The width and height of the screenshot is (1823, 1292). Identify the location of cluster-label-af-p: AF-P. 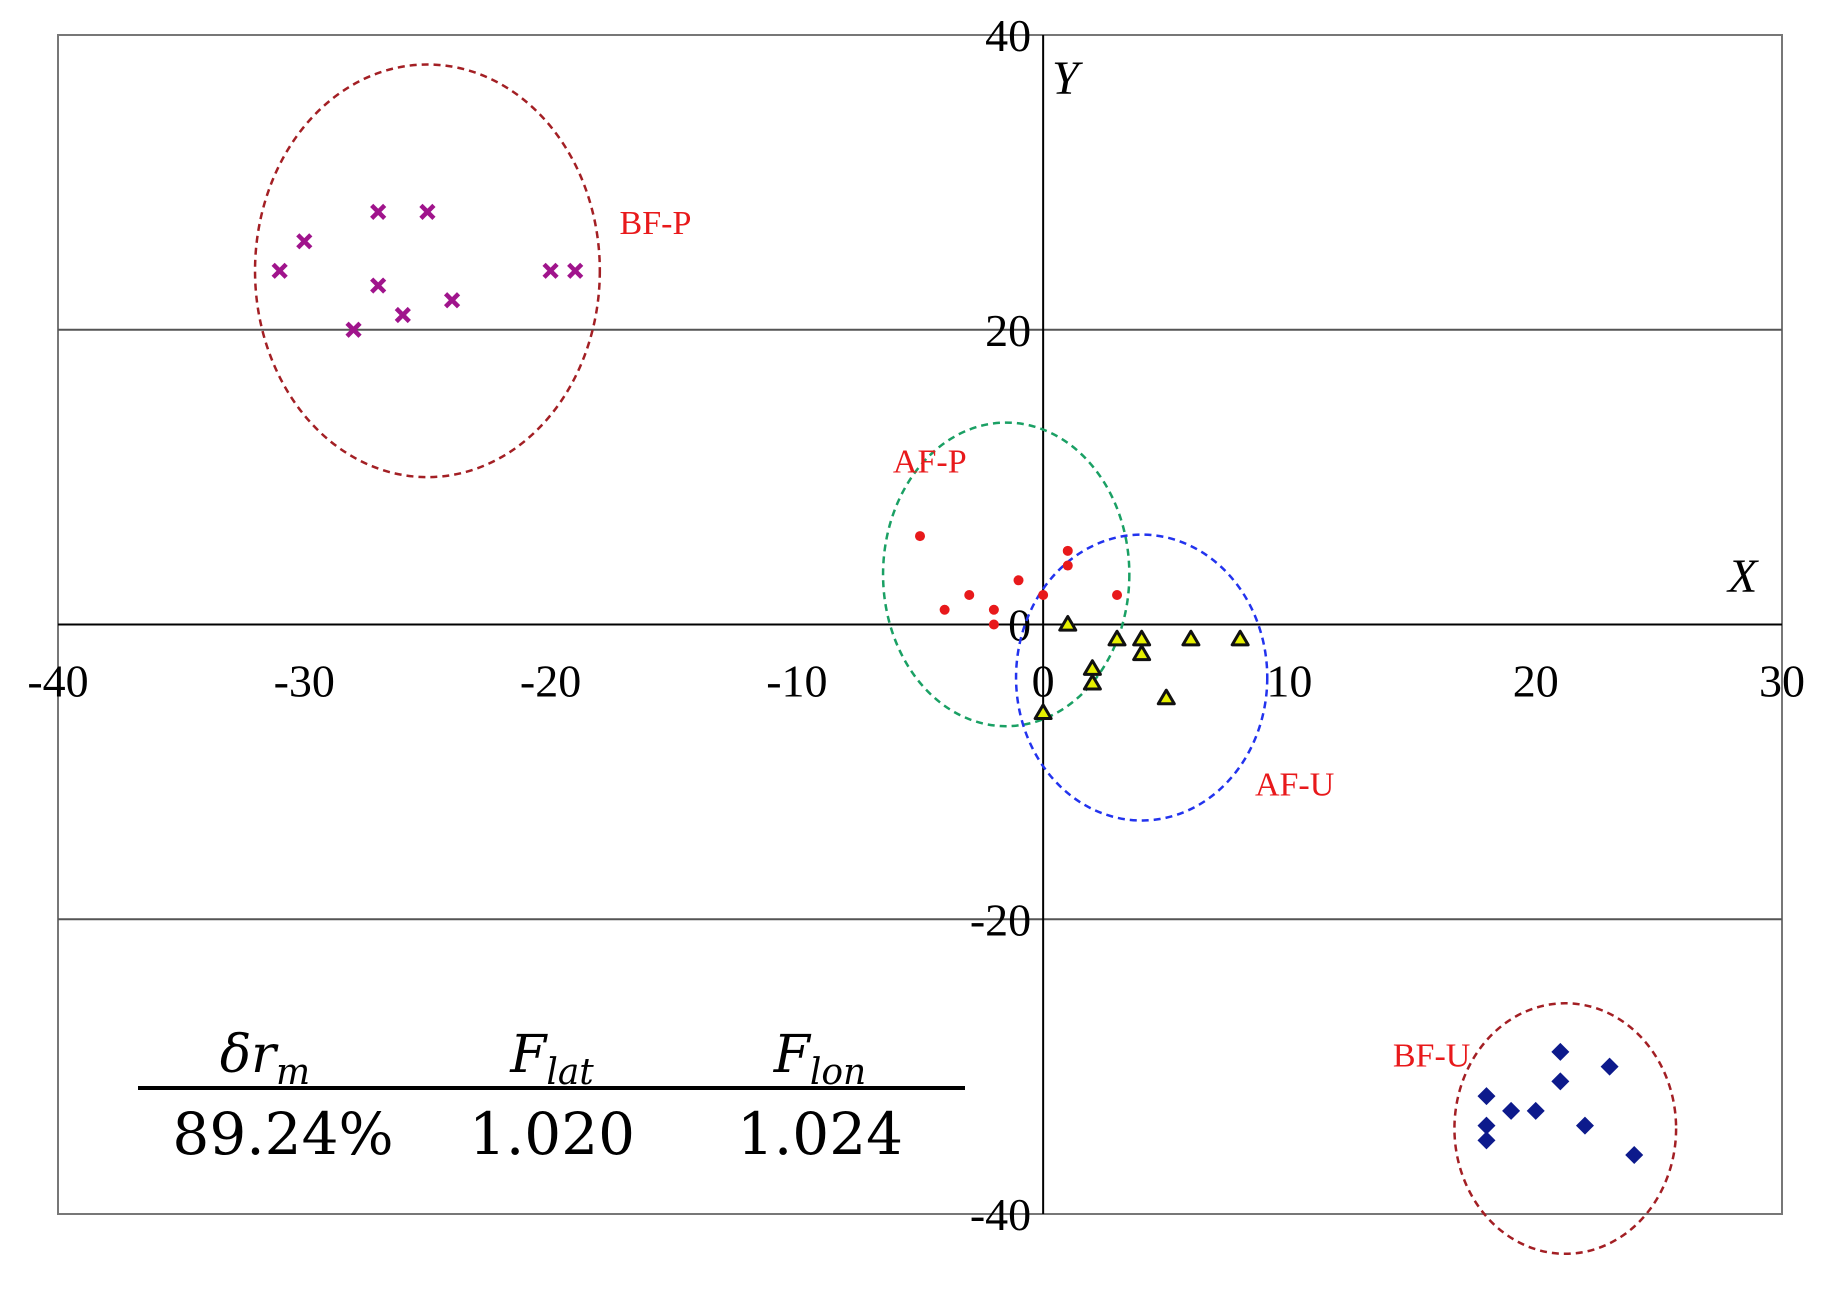
(930, 462).